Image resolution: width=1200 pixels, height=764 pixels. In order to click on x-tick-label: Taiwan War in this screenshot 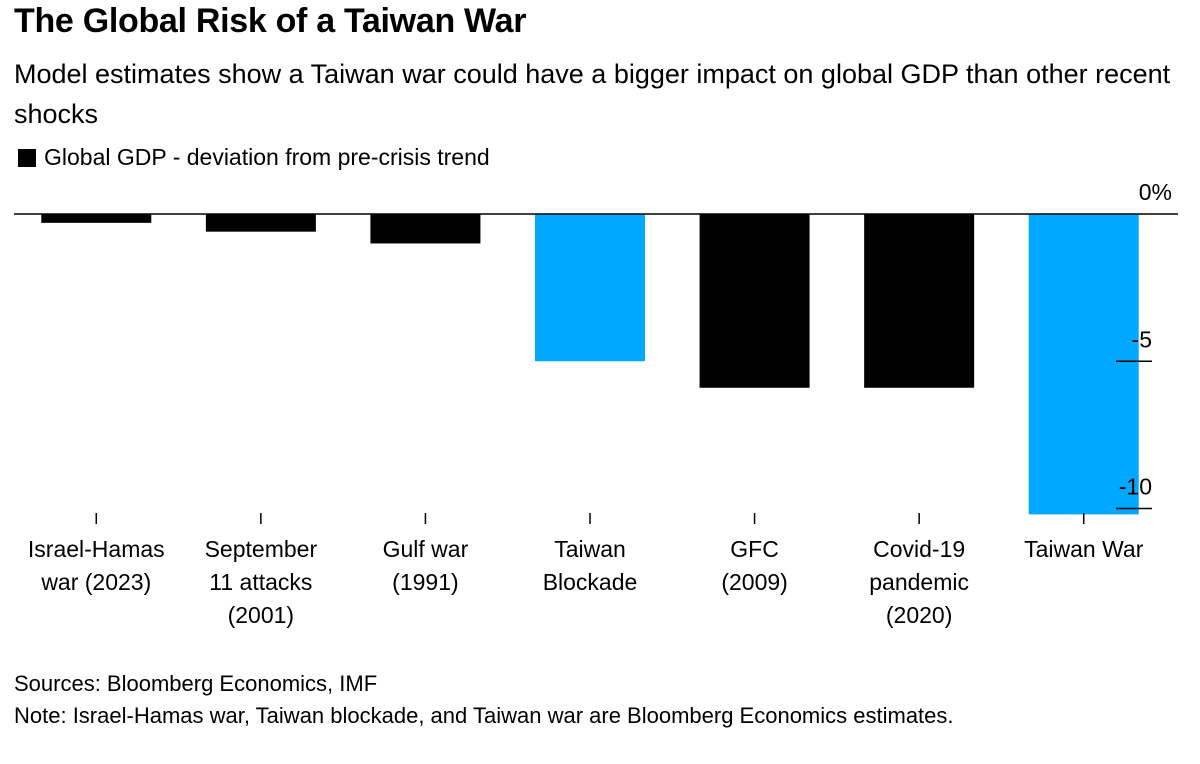, I will do `click(1084, 549)`.